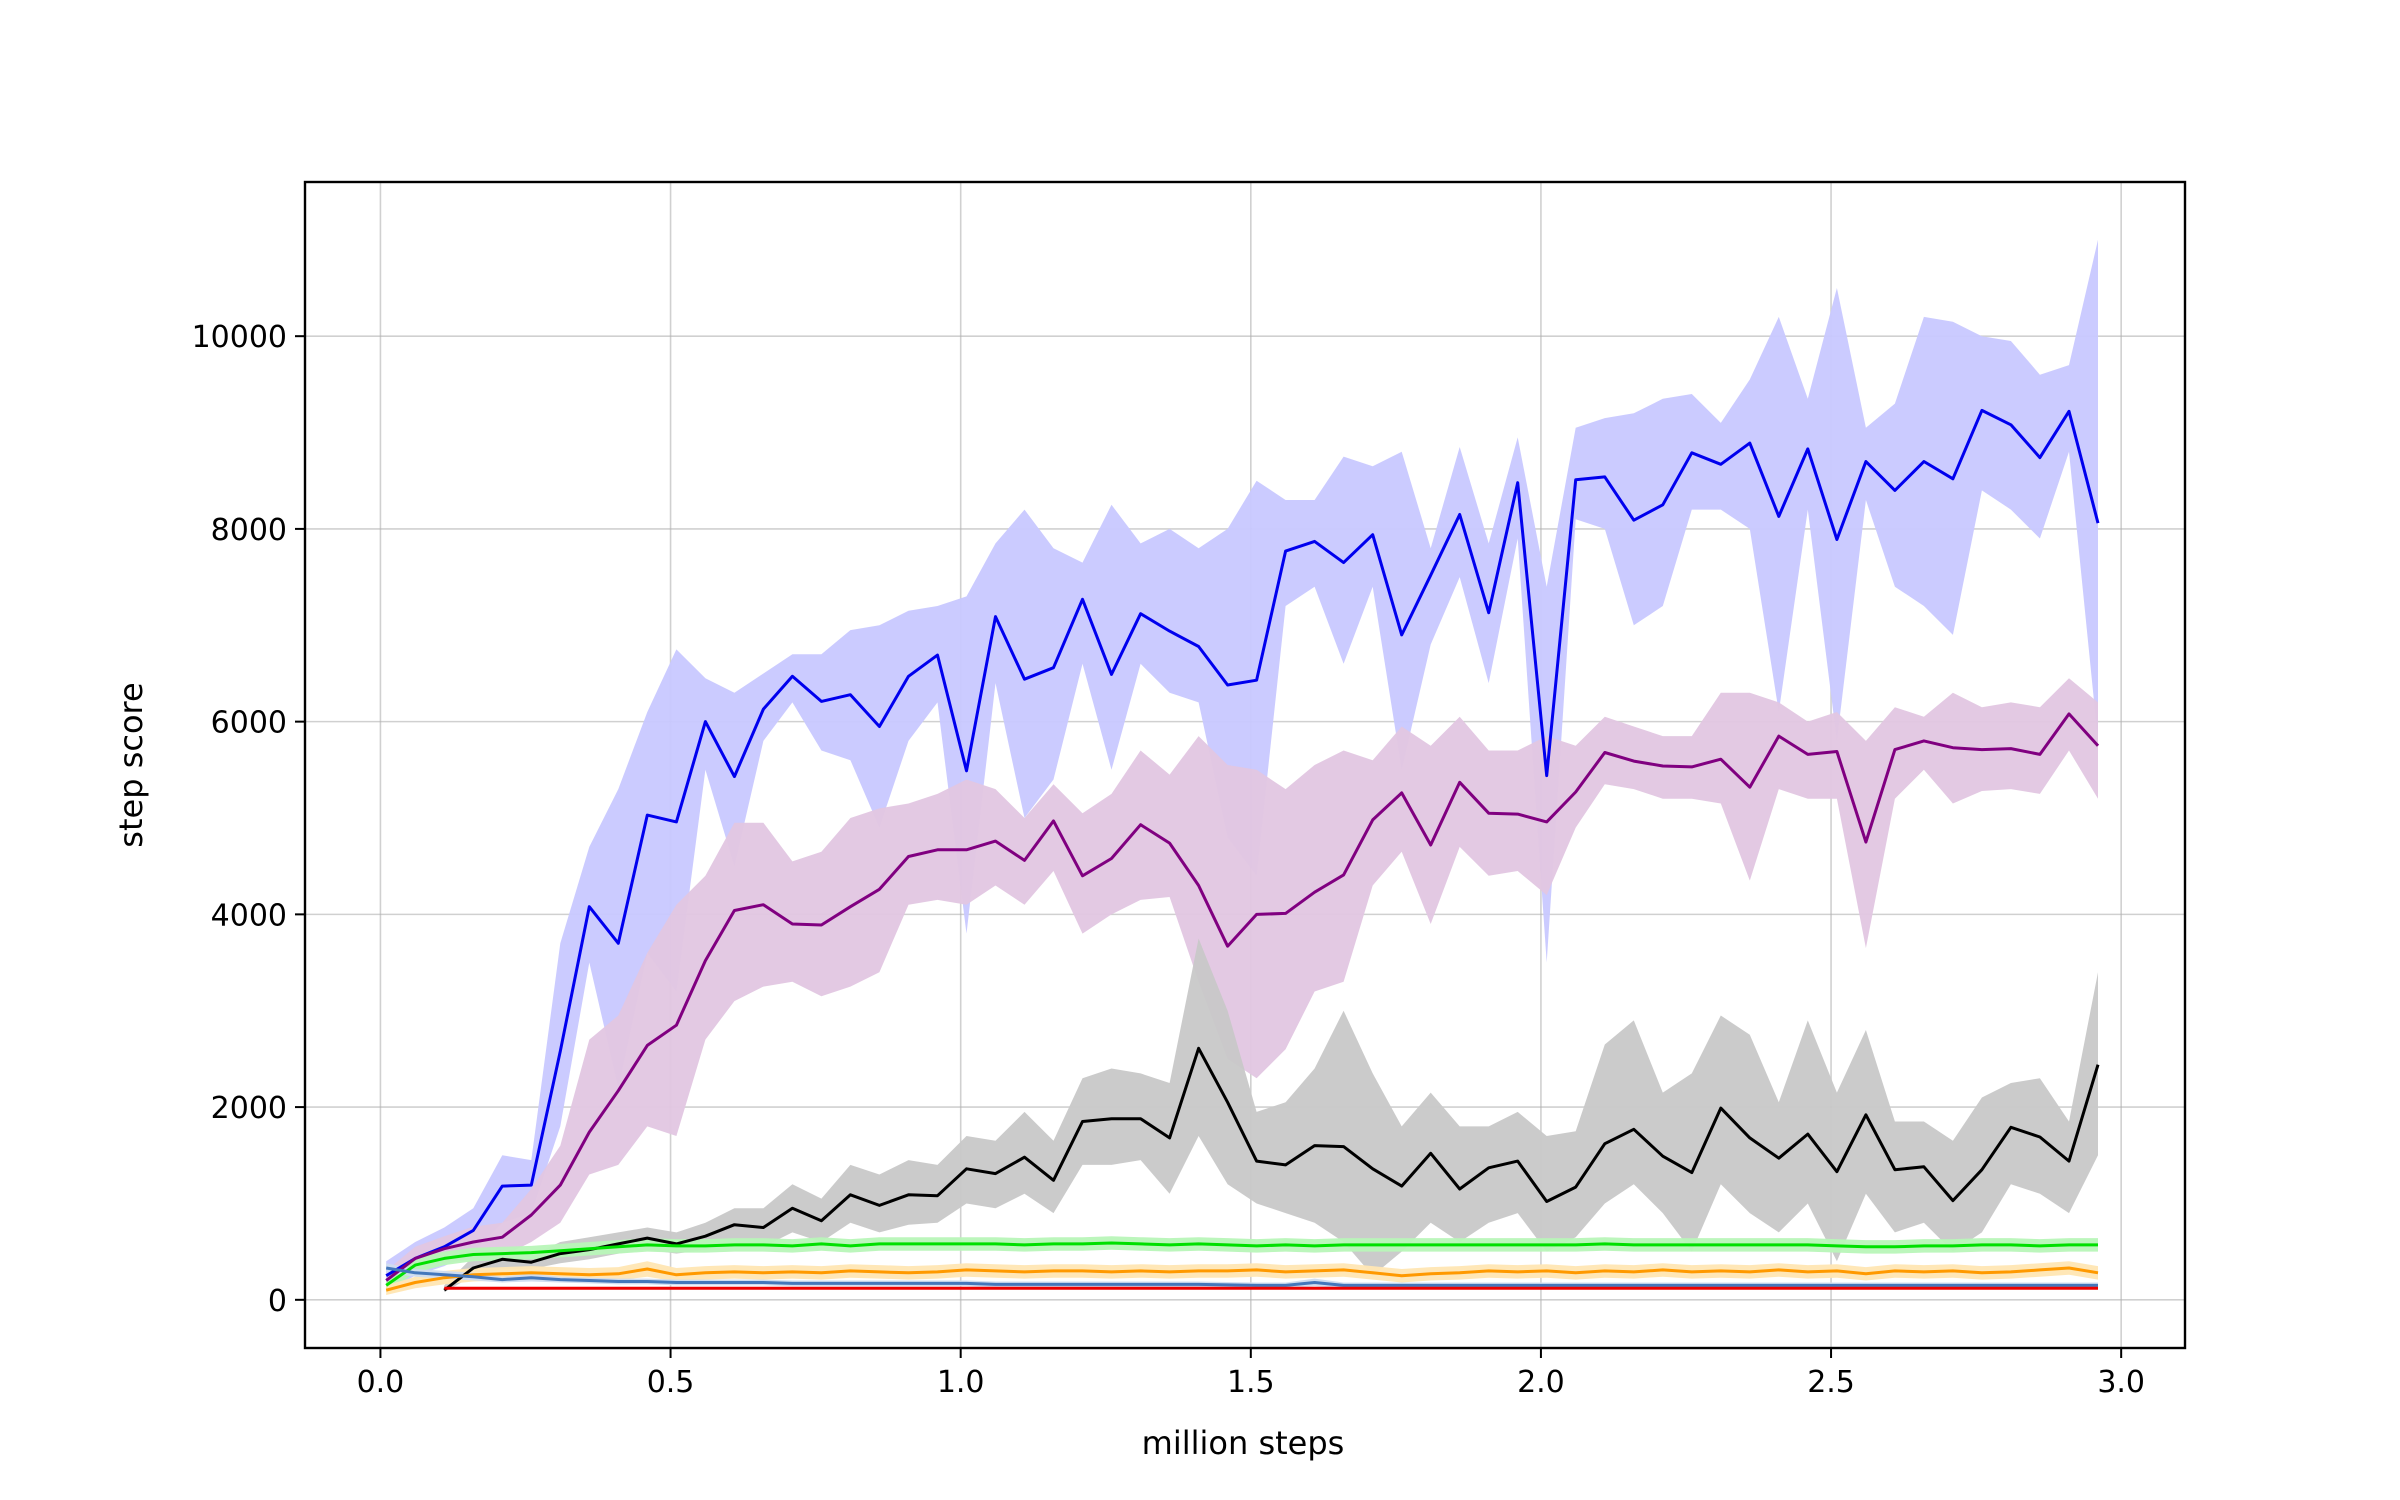 The image size is (2400, 1500). I want to click on series-4-line, so click(1242, 1279).